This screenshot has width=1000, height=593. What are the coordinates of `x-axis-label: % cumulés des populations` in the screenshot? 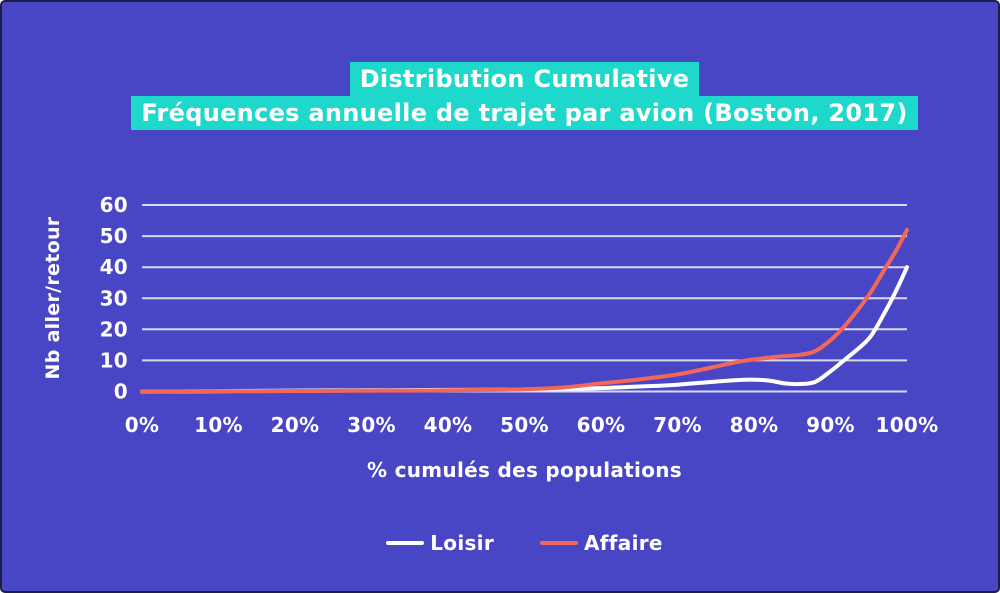 It's located at (524, 470).